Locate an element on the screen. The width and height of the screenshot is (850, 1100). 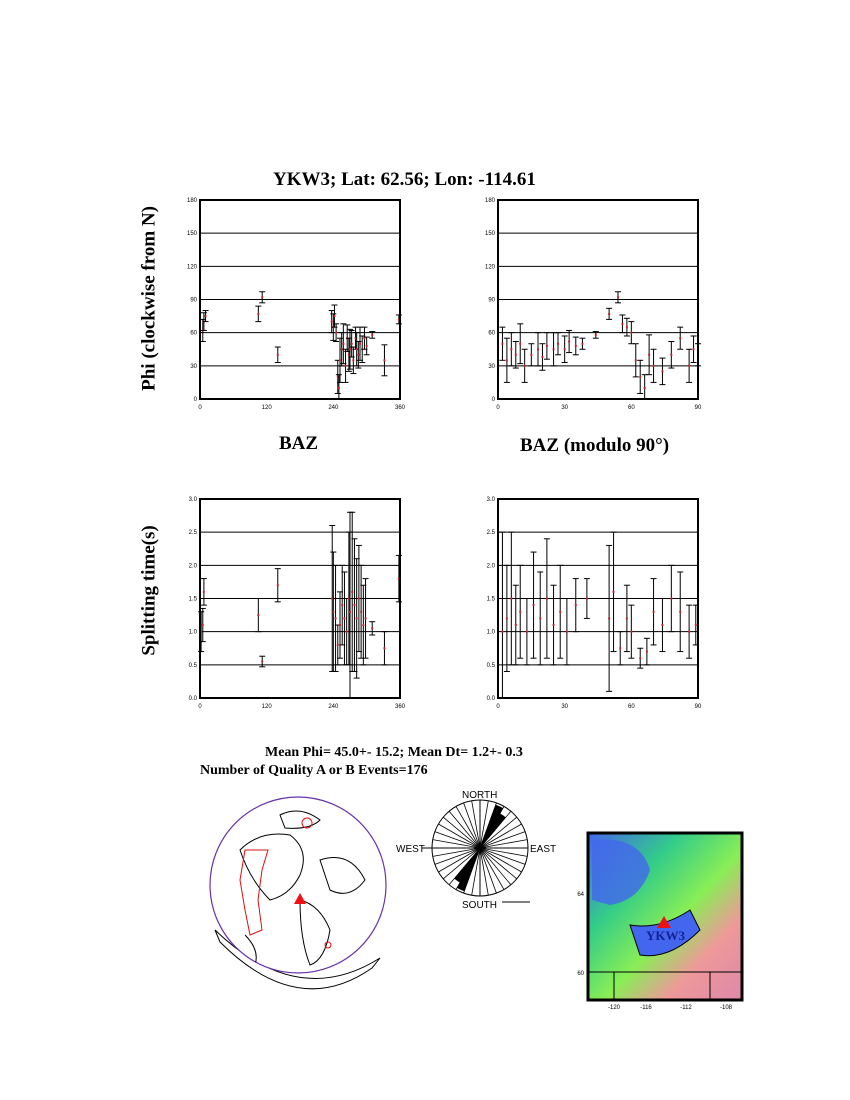
rose-label-south: SOUTH is located at coordinates (479, 905).